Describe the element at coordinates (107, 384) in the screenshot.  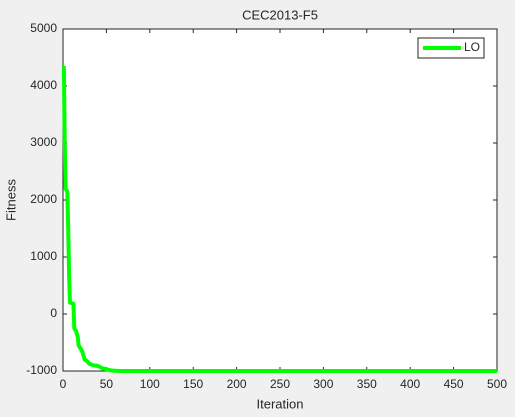
I see `x-tick-label: 50` at that location.